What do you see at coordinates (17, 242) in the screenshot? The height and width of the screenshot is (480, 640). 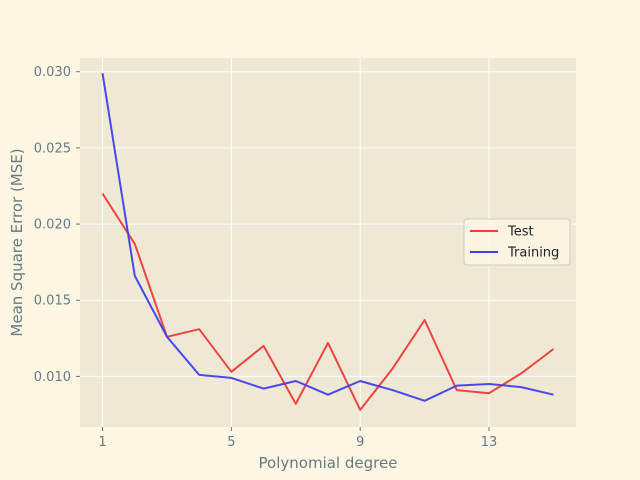 I see `y-axis-label: Mean Square Error (MSE)` at bounding box center [17, 242].